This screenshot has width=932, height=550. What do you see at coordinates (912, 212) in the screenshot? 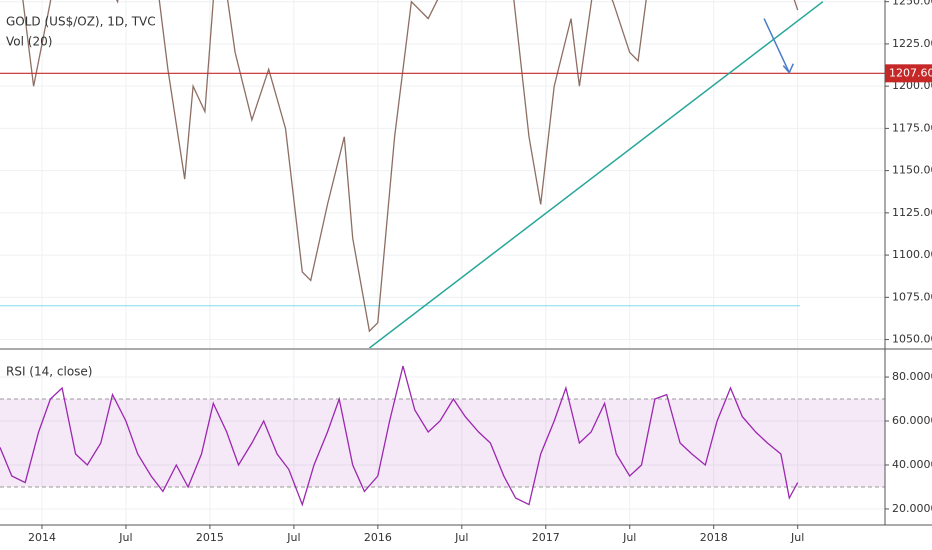
I see `y-tick-label: 1125.00` at bounding box center [912, 212].